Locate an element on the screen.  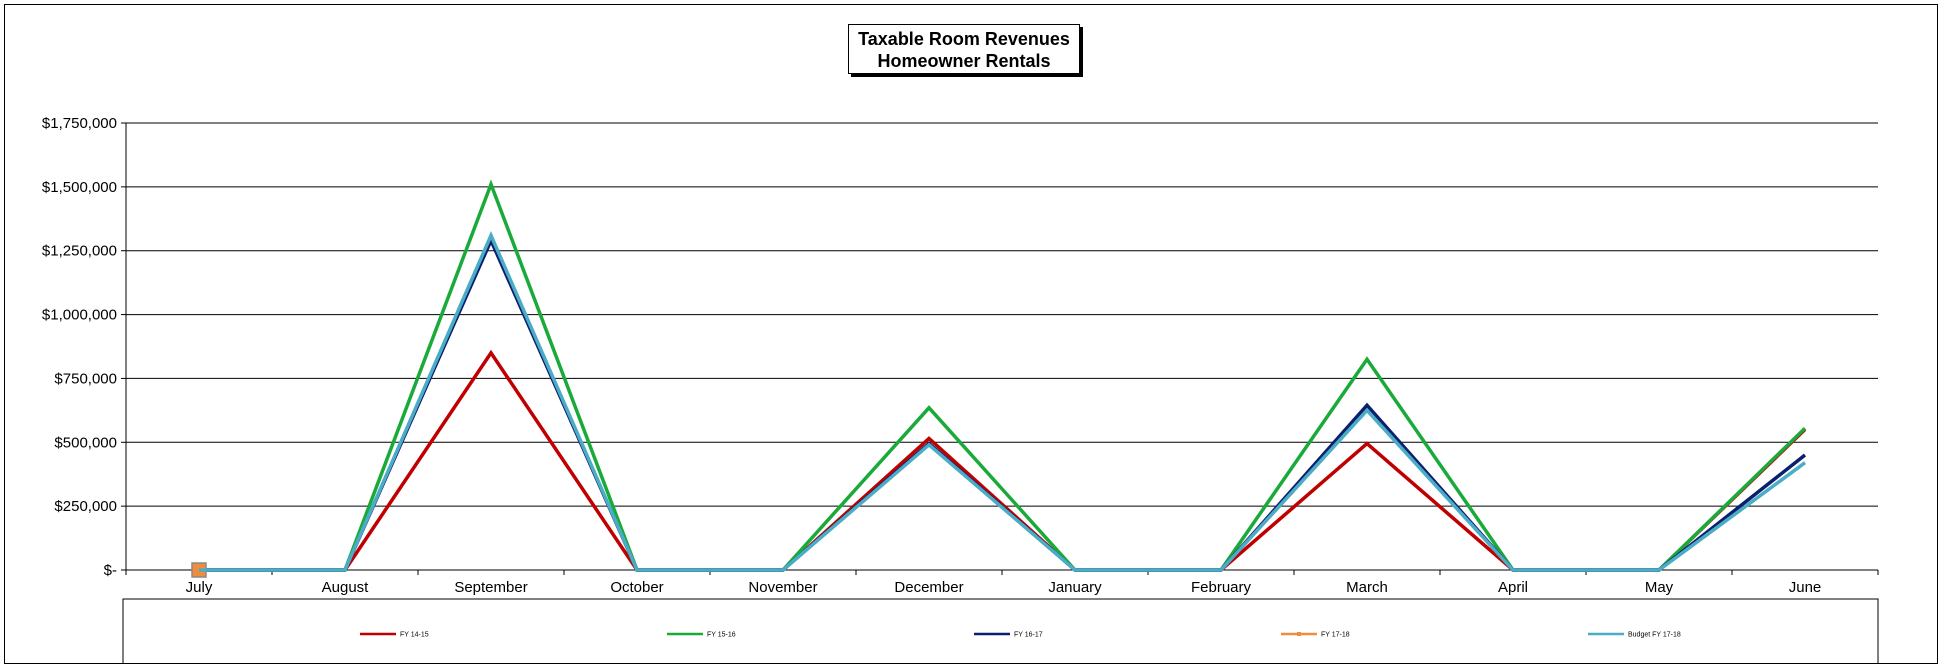
legend-label: FY 15-16 is located at coordinates (721, 635).